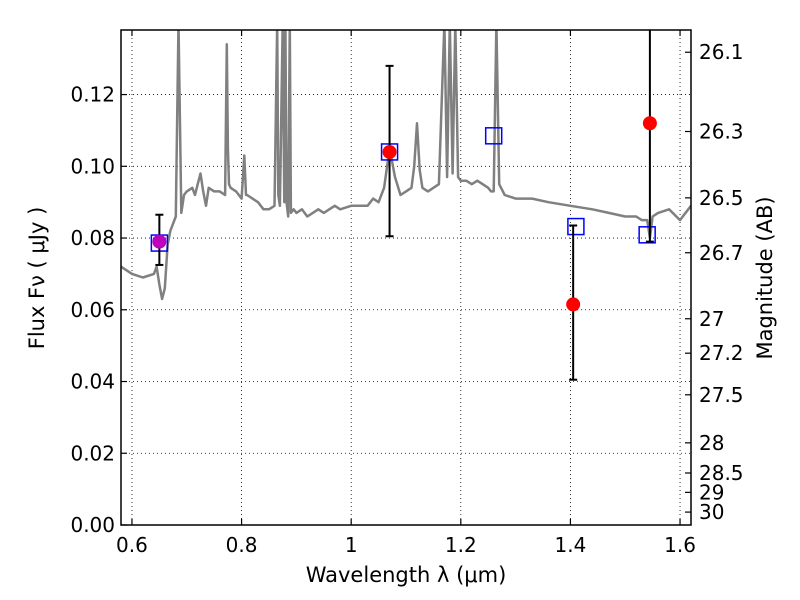  Describe the element at coordinates (92, 453) in the screenshot. I see `y-tick-label: 0.02` at that location.